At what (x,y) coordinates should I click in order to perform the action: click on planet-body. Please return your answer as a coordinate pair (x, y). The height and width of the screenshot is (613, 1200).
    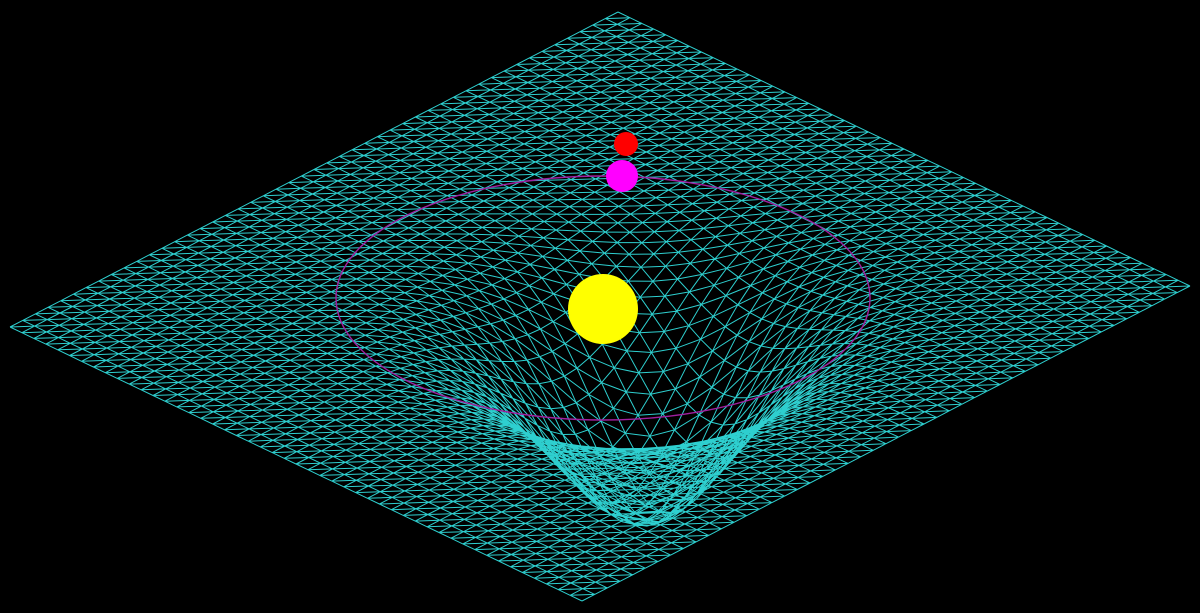
    Looking at the image, I should click on (622, 176).